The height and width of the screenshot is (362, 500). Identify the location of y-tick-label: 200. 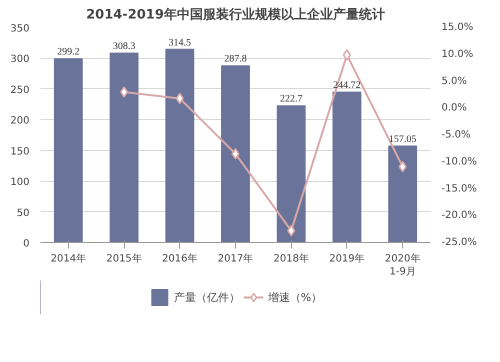
(20, 121).